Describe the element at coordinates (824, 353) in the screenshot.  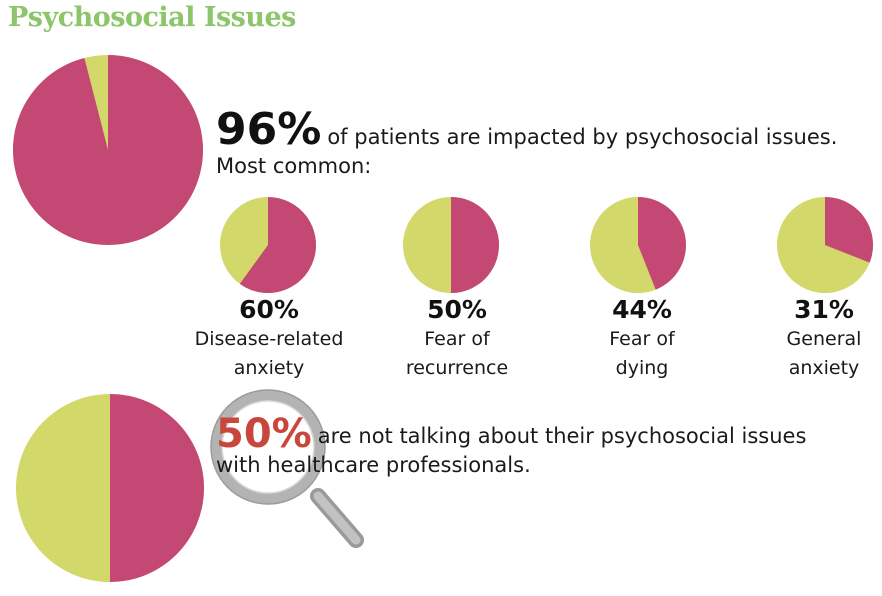
I see `pie-description: General anxiety` at that location.